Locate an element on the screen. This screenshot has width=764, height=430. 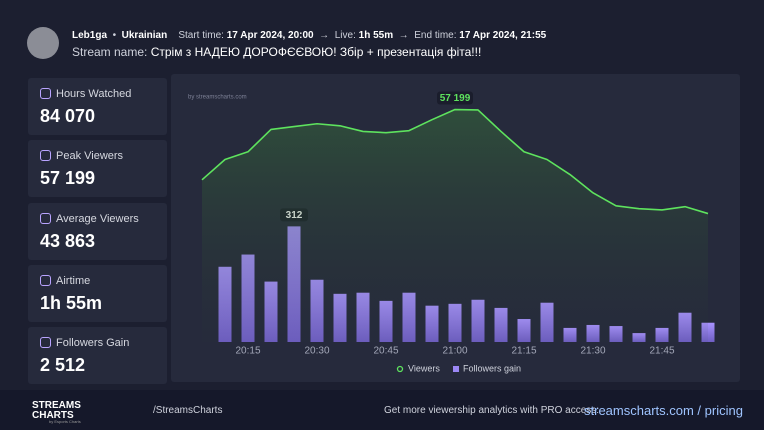
end-label: End time: is located at coordinates (435, 35).